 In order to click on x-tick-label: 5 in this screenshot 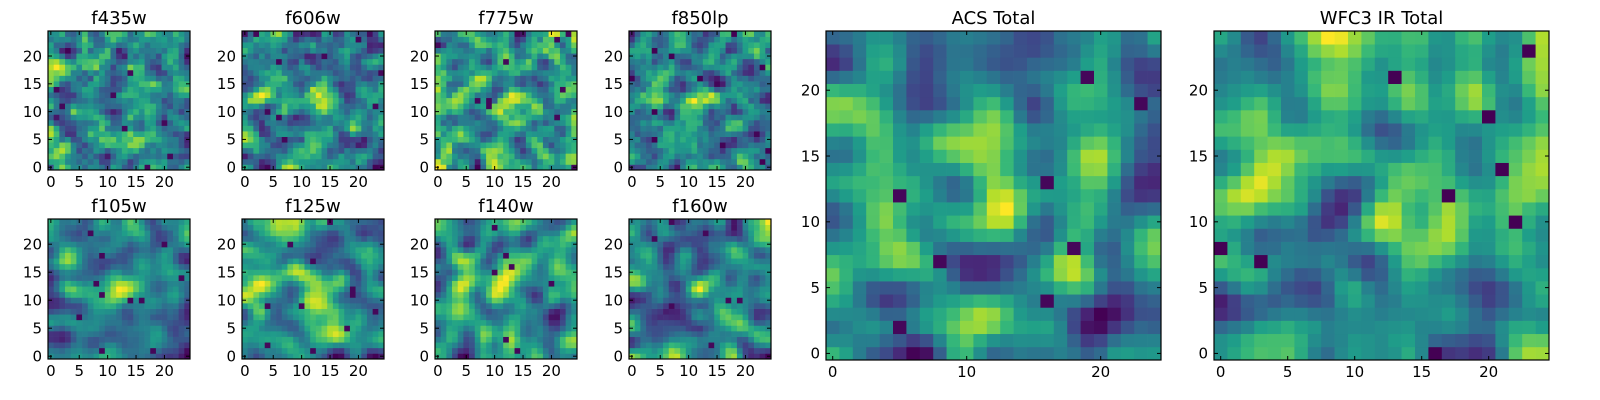, I will do `click(466, 182)`.